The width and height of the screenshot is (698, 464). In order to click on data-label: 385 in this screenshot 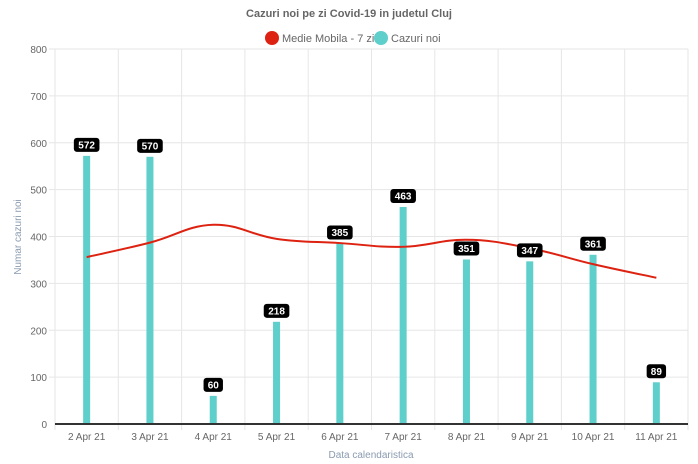, I will do `click(340, 232)`.